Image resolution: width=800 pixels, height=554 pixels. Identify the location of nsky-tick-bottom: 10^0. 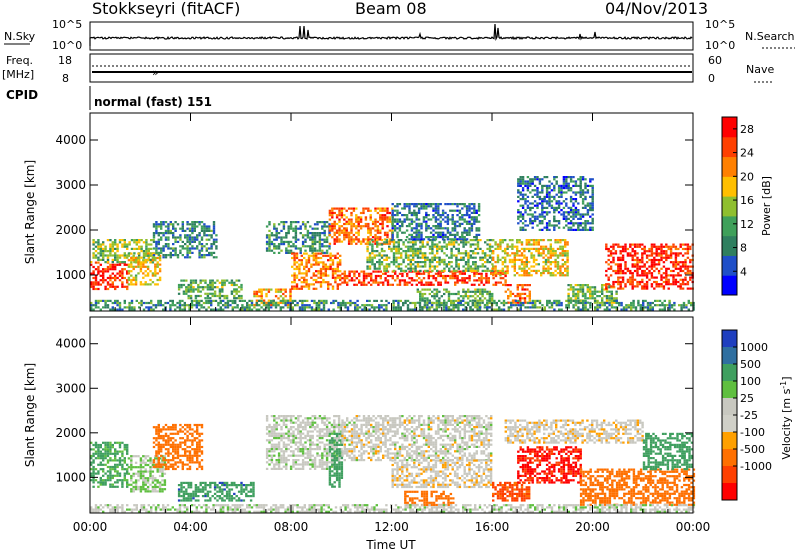
(67, 45).